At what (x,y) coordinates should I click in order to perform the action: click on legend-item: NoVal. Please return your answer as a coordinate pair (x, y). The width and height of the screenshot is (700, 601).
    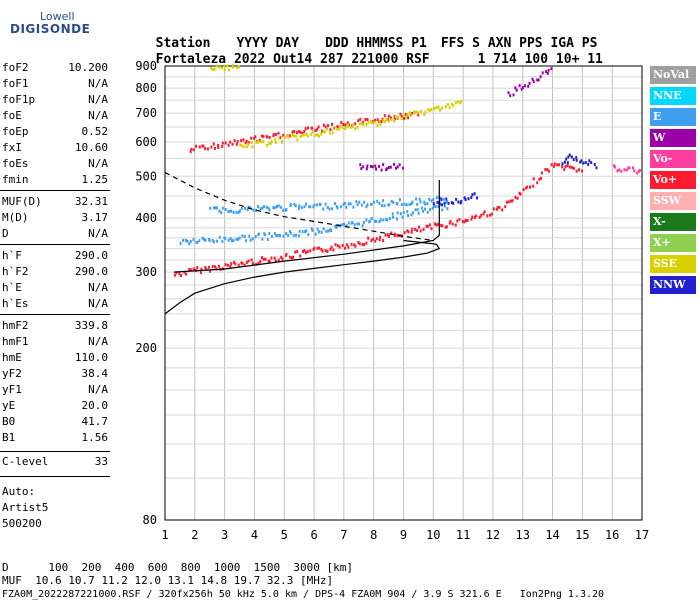
    Looking at the image, I should click on (673, 75).